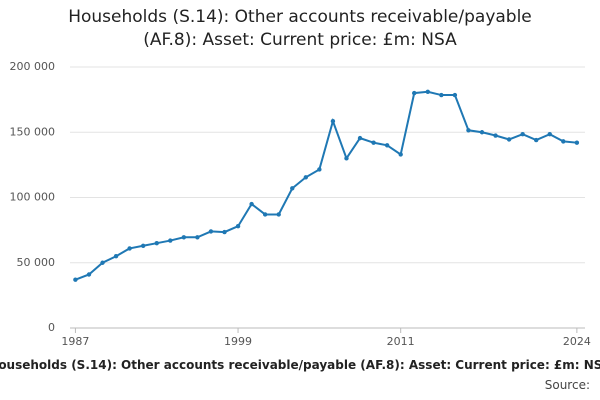 The image size is (600, 400). What do you see at coordinates (577, 341) in the screenshot?
I see `x-tick-label: 2024` at bounding box center [577, 341].